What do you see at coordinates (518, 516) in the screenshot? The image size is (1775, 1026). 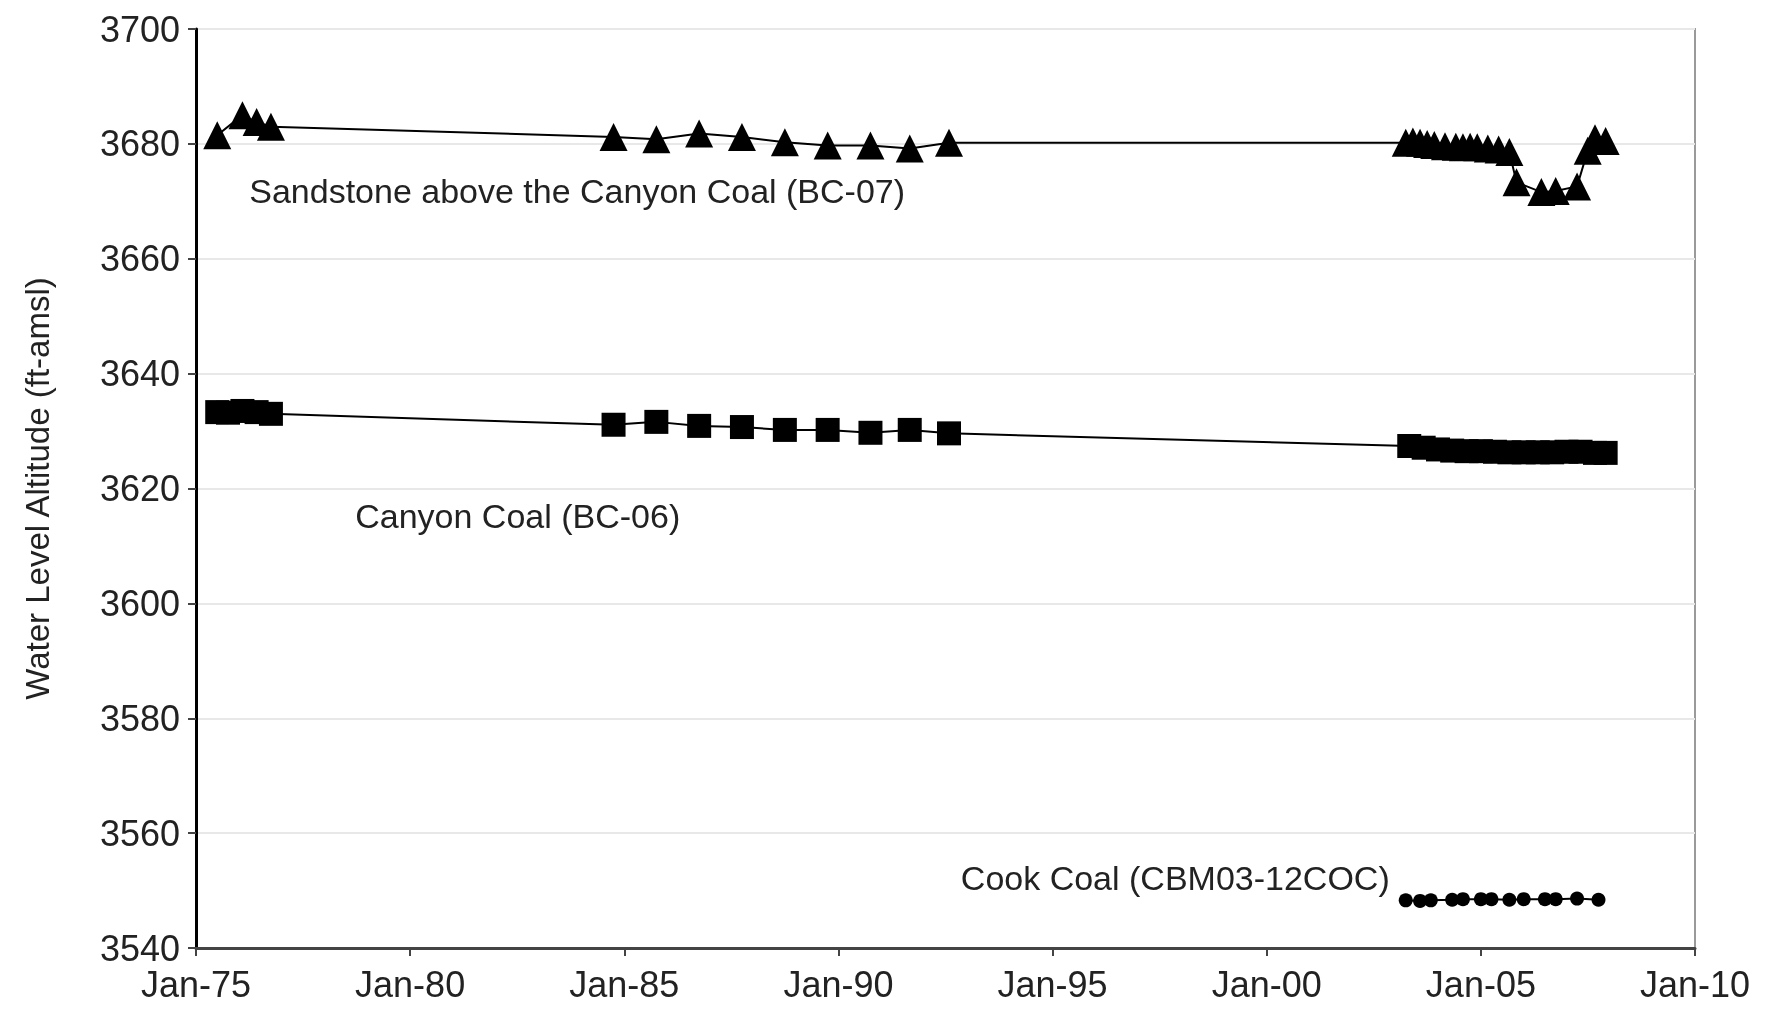 I see `series-label: Canyon Coal (BC-06)` at bounding box center [518, 516].